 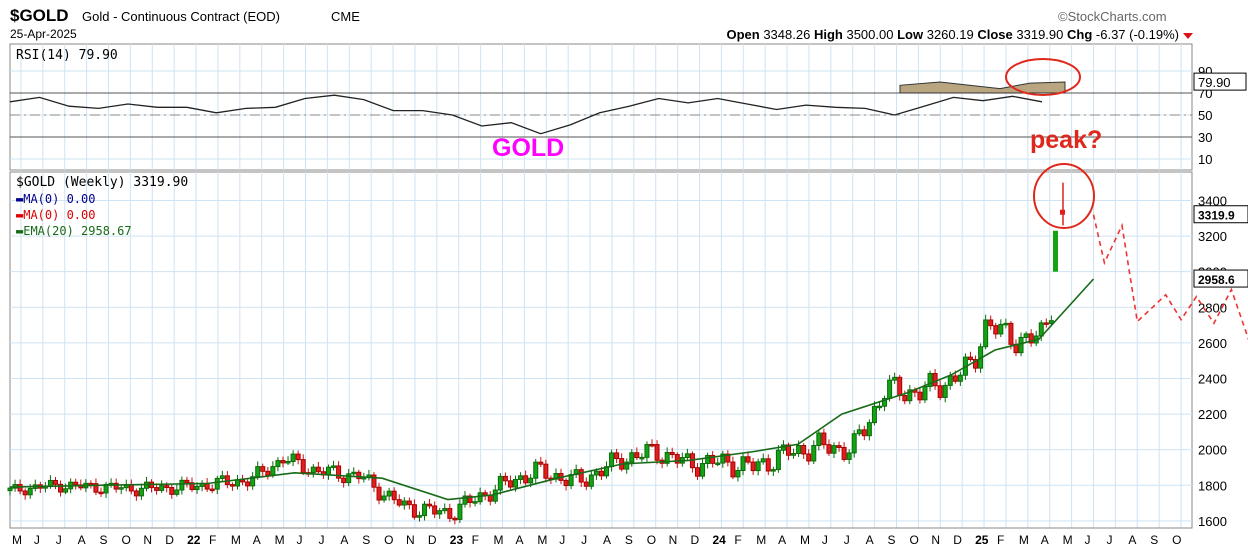 What do you see at coordinates (1112, 16) in the screenshot?
I see `brand-link: ©StockCharts.com` at bounding box center [1112, 16].